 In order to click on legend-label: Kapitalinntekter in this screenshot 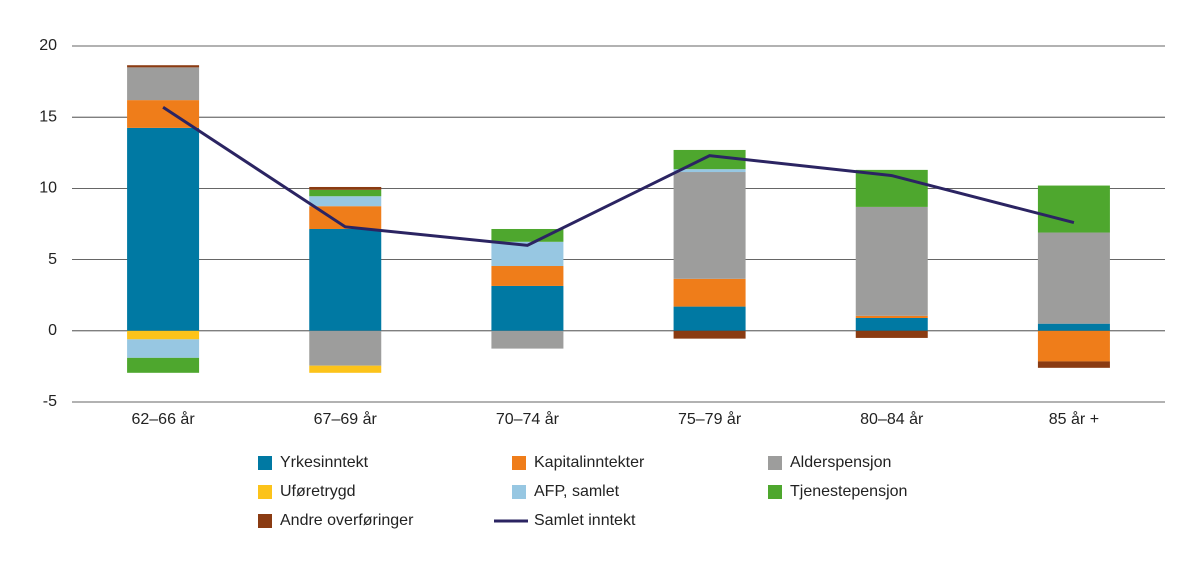, I will do `click(589, 462)`.